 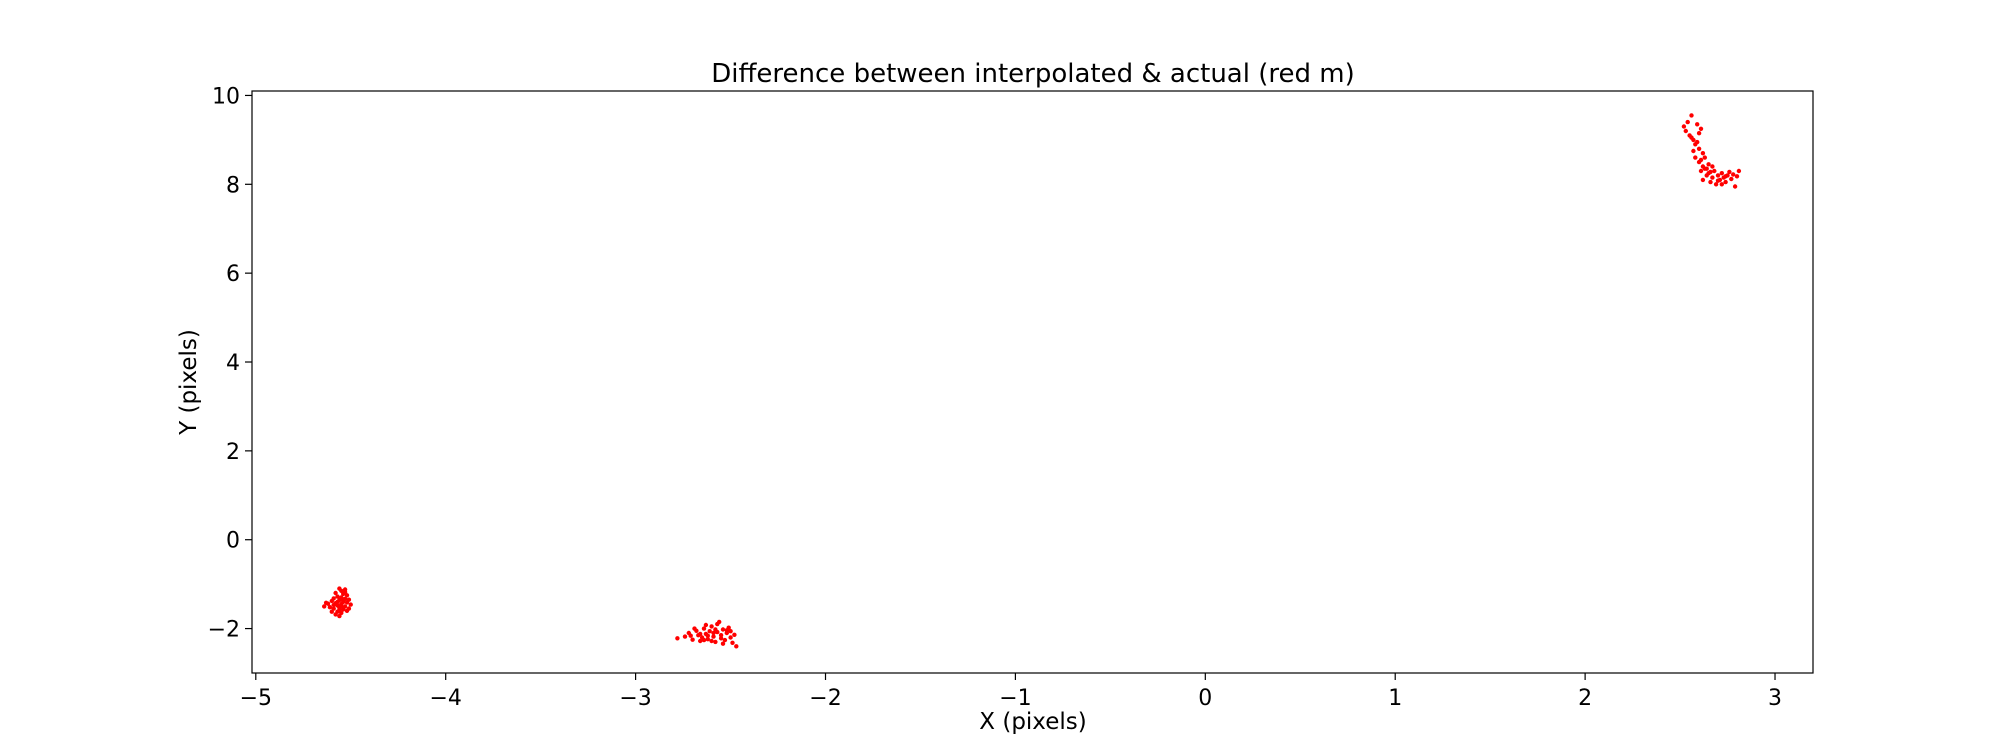 I want to click on y-tick-label: −2, so click(x=224, y=630).